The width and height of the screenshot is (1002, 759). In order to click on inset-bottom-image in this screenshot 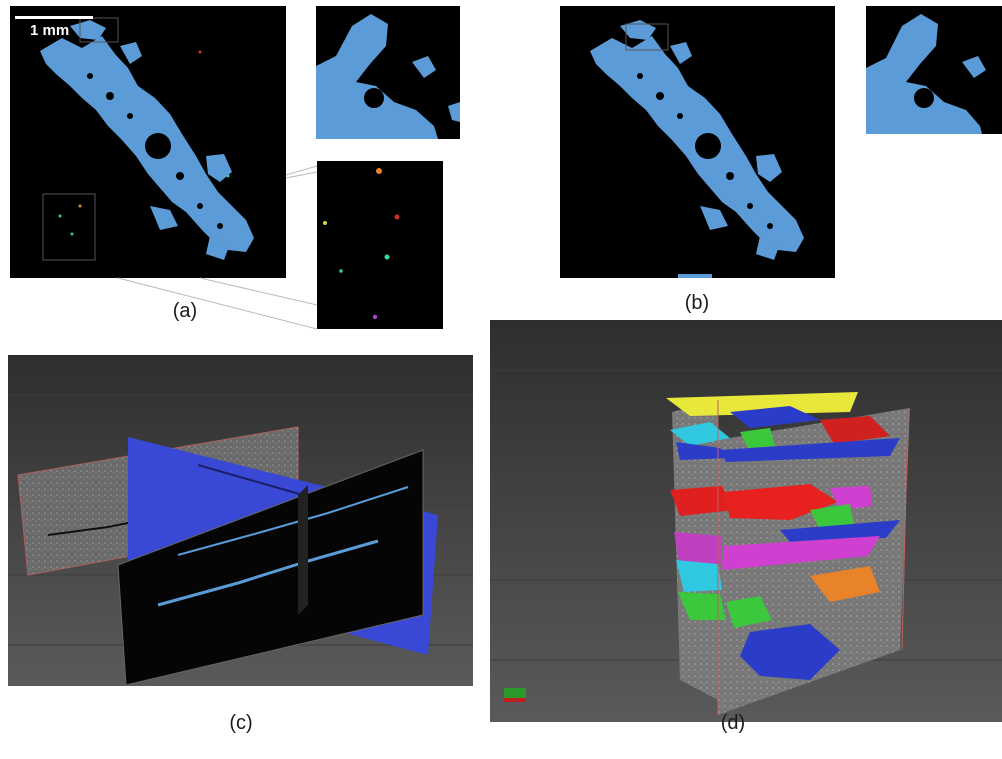, I will do `click(380, 245)`.